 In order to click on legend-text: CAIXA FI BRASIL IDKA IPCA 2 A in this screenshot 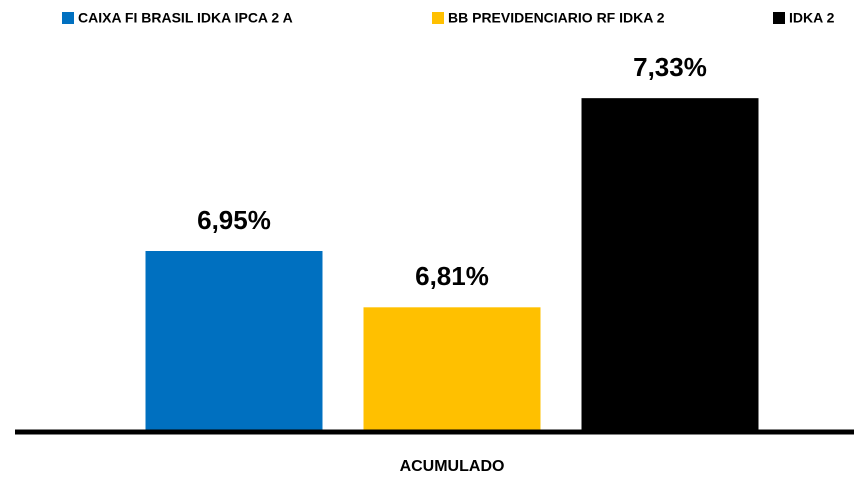, I will do `click(185, 18)`.